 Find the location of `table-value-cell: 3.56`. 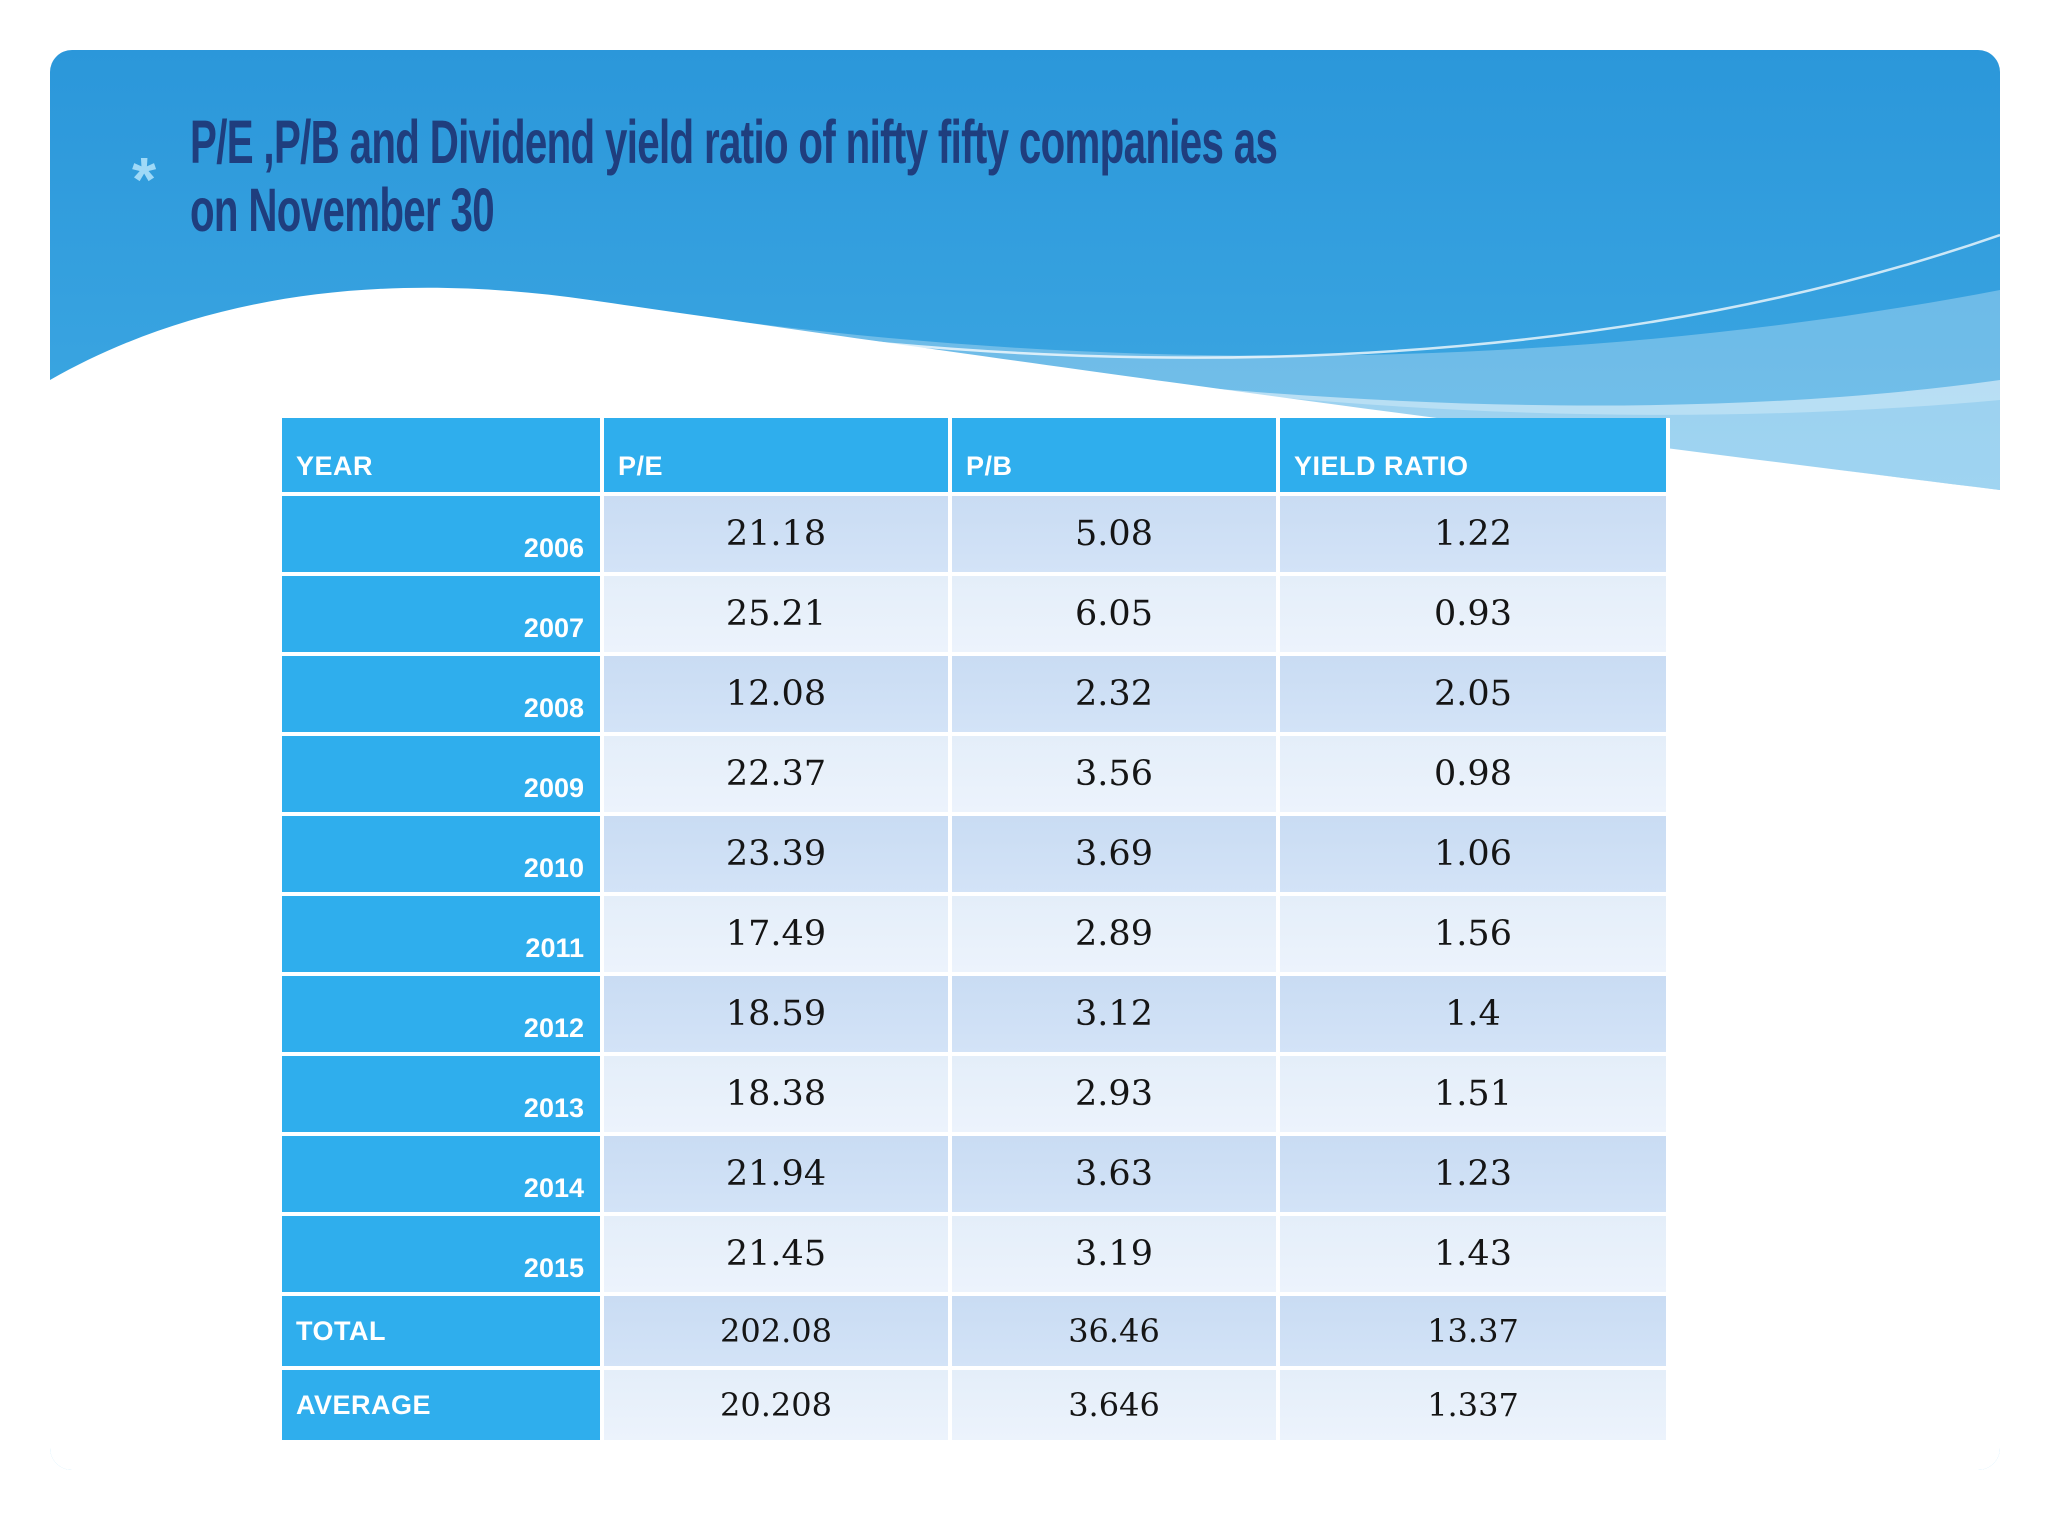

table-value-cell: 3.56 is located at coordinates (1114, 774).